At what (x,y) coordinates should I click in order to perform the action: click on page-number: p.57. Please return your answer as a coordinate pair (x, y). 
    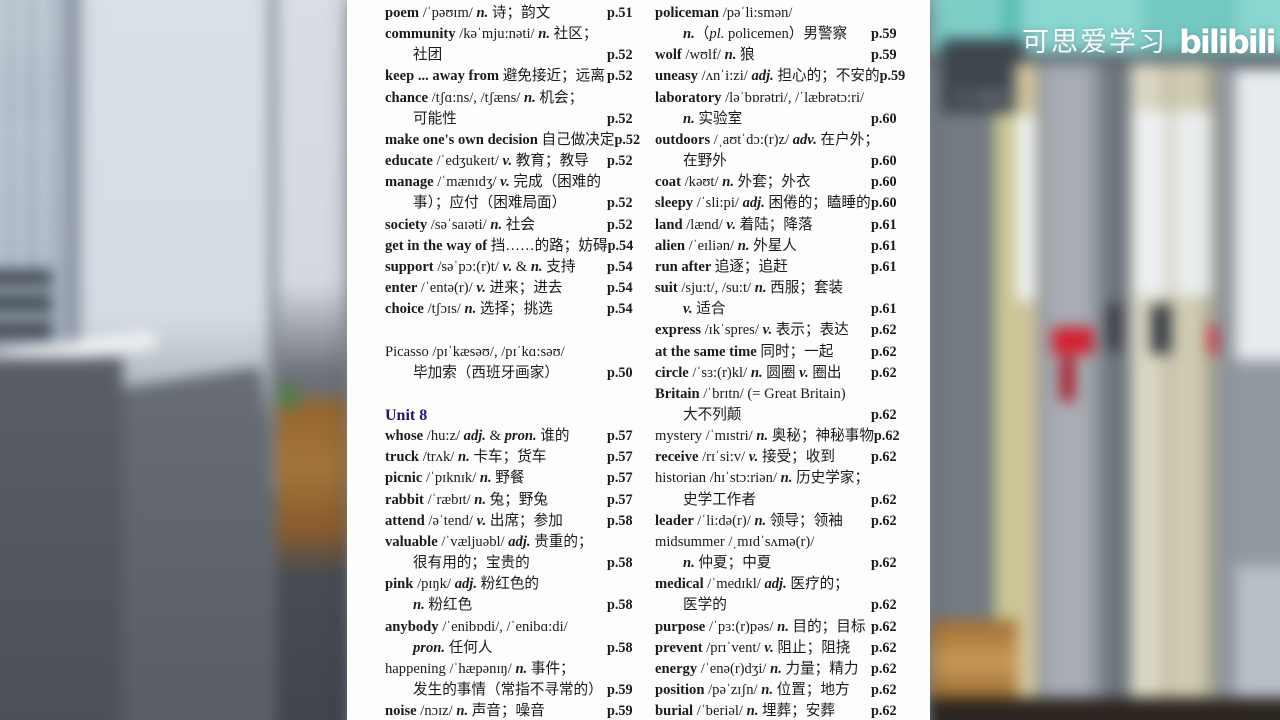
    Looking at the image, I should click on (620, 499).